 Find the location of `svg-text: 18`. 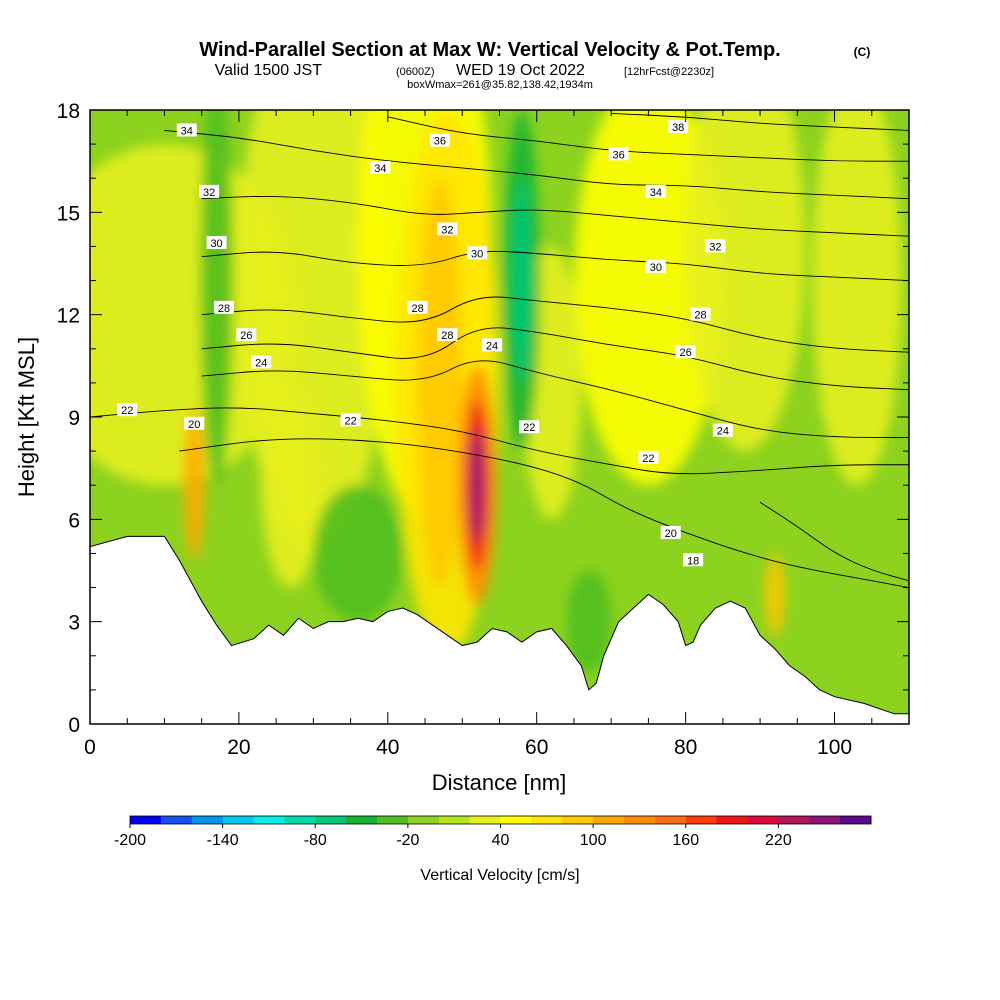

svg-text: 18 is located at coordinates (693, 561).